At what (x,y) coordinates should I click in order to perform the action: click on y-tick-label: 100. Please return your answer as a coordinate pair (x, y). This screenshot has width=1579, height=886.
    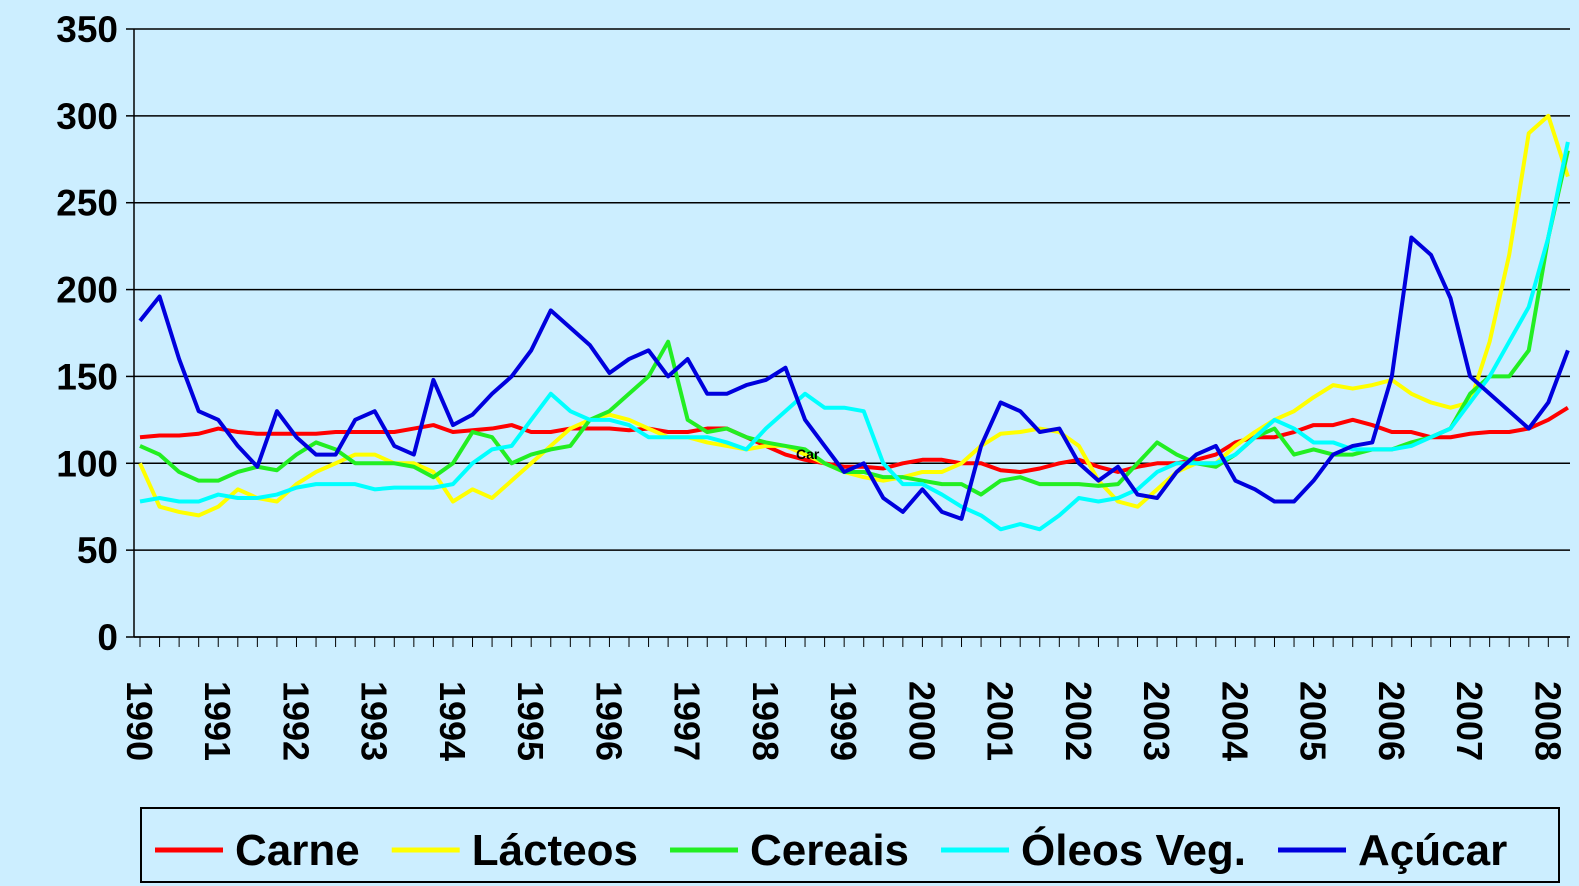
    Looking at the image, I should click on (87, 463).